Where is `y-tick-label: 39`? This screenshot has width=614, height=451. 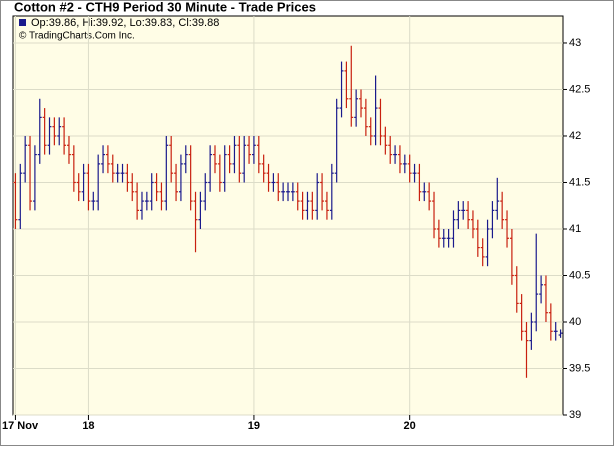
y-tick-label: 39 is located at coordinates (575, 415).